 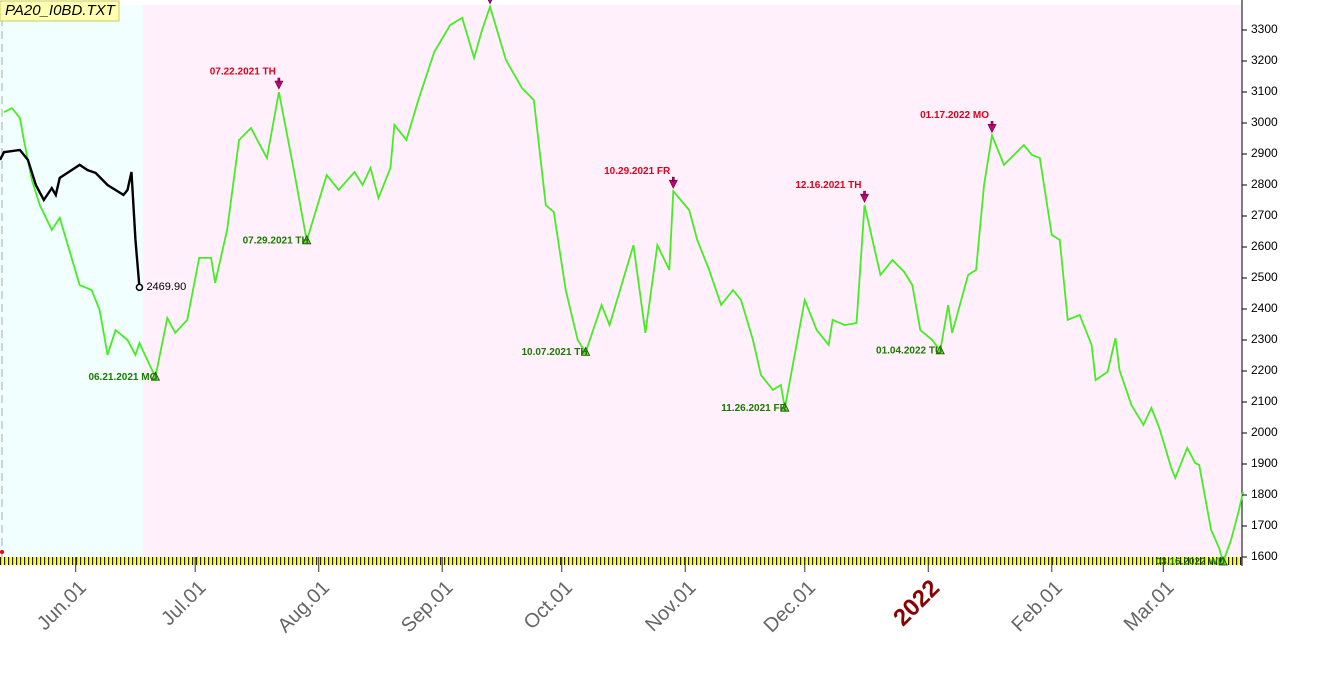 What do you see at coordinates (790, 607) in the screenshot?
I see `x-tick-label: Dec.01` at bounding box center [790, 607].